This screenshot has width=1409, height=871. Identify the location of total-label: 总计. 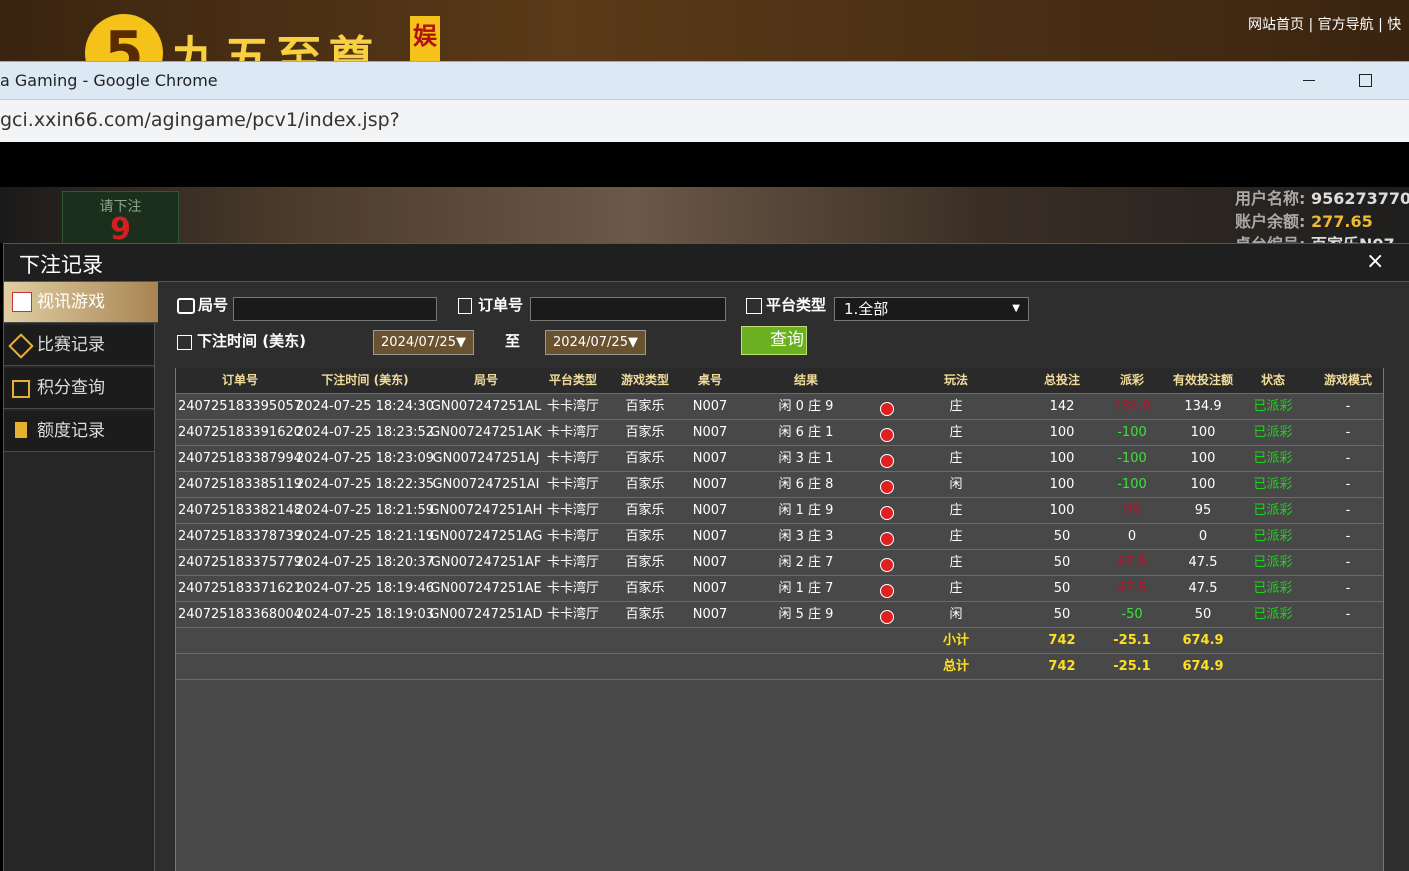
(955, 666).